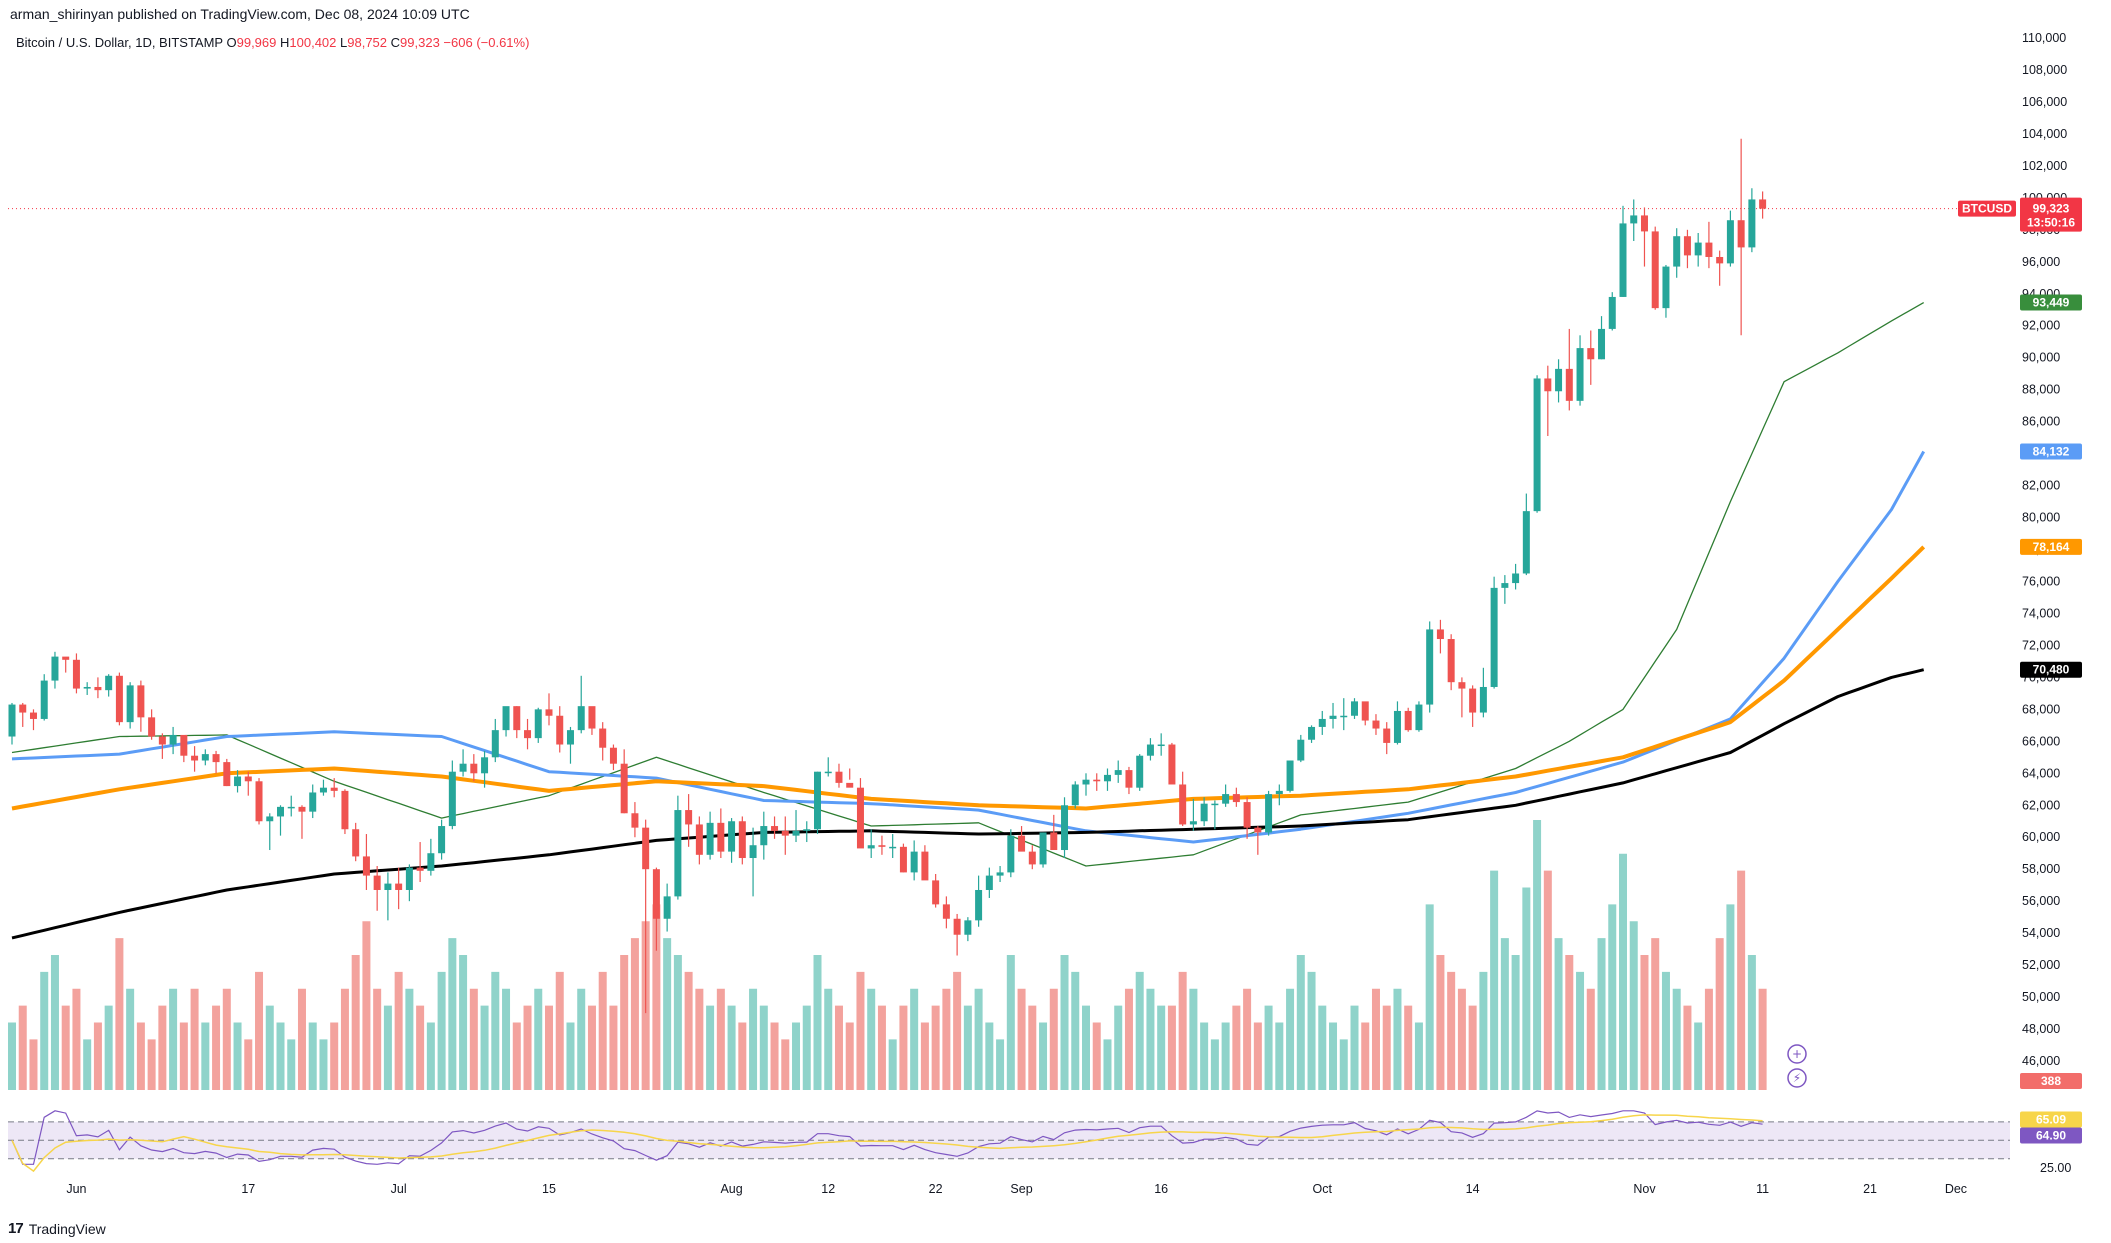 The width and height of the screenshot is (2111, 1243). What do you see at coordinates (76, 1189) in the screenshot?
I see `date-tick-label: Jun` at bounding box center [76, 1189].